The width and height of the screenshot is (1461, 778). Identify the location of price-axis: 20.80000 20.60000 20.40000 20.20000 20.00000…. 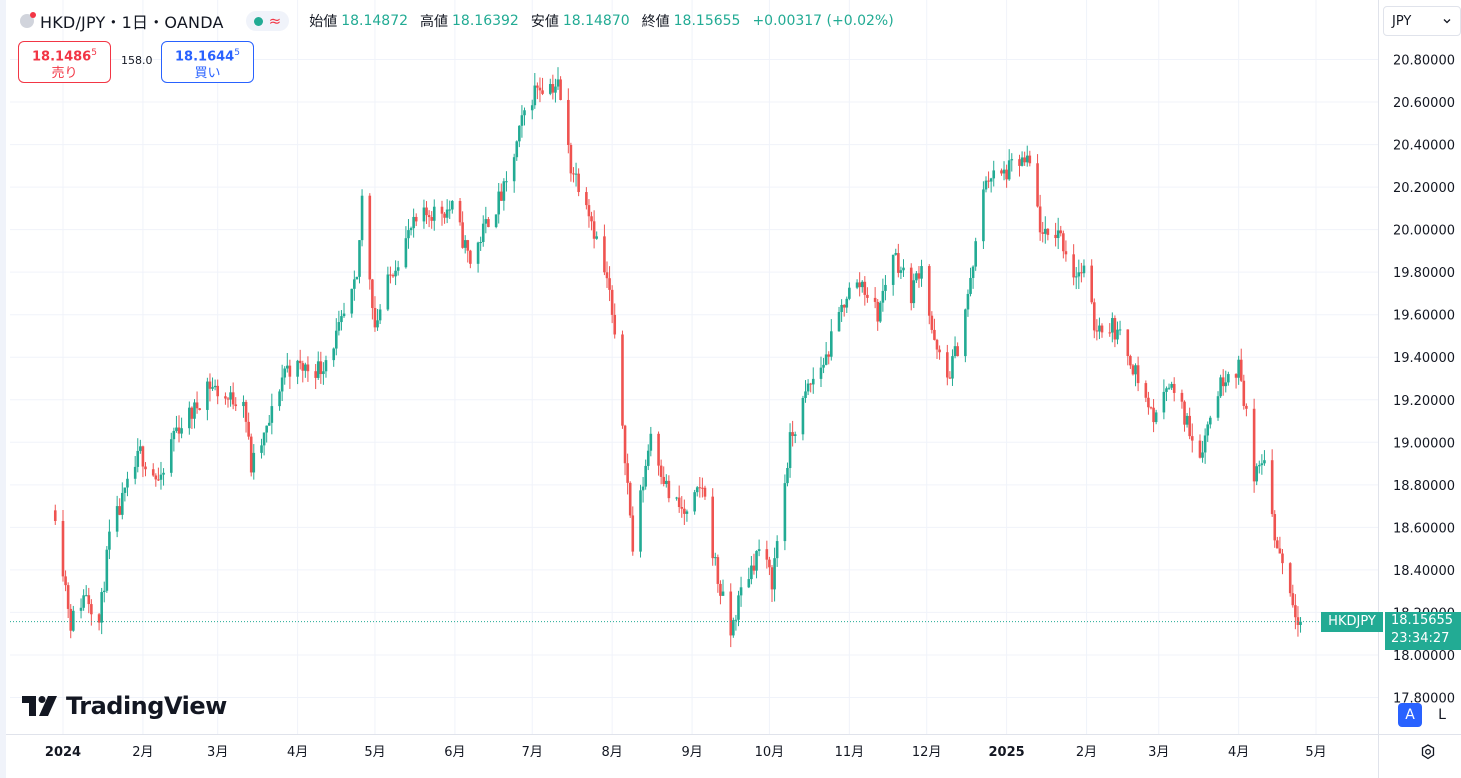
(1424, 380).